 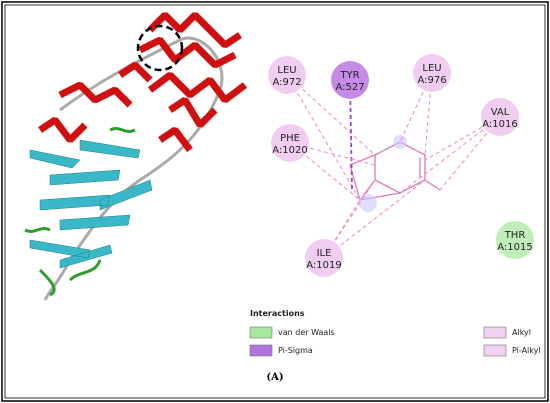 What do you see at coordinates (500, 112) in the screenshot?
I see `residue-name: VAL` at bounding box center [500, 112].